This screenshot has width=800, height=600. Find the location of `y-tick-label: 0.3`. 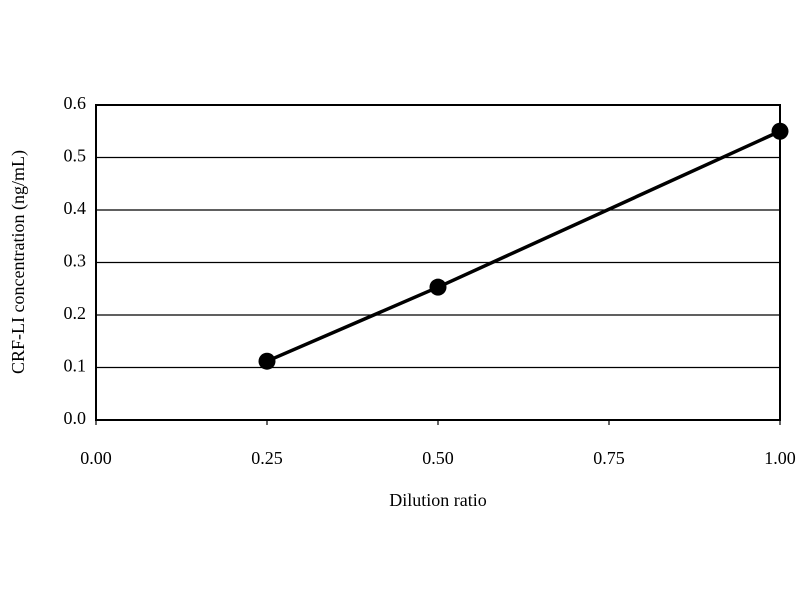

y-tick-label: 0.3 is located at coordinates (75, 261).